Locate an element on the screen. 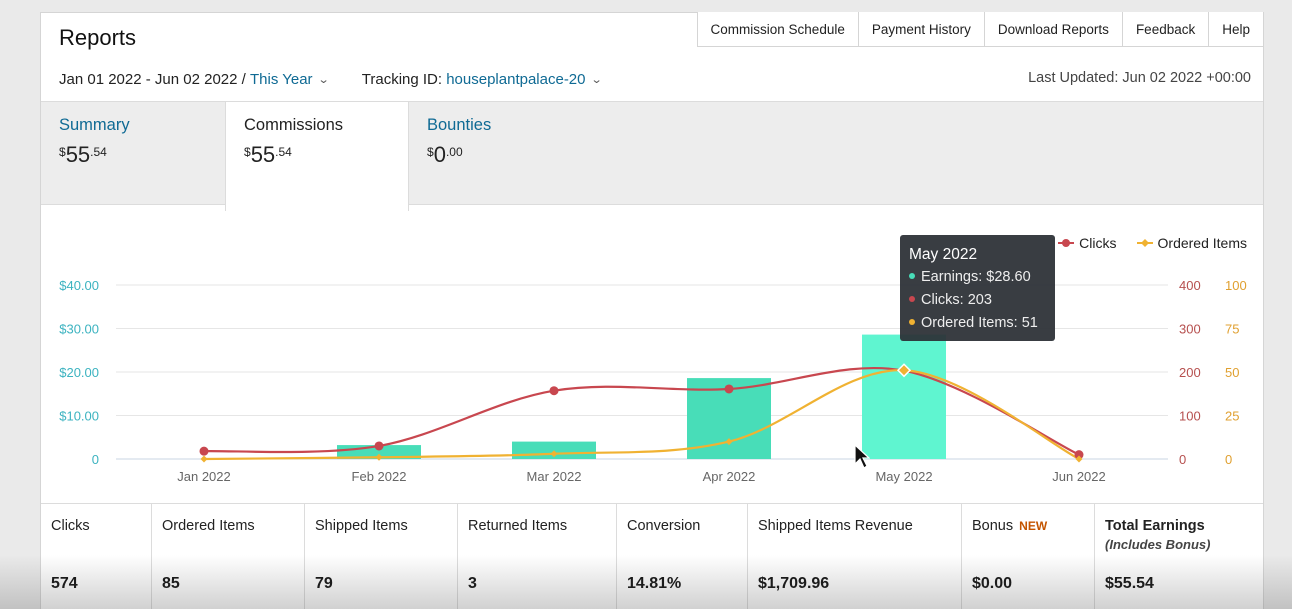  stat-returned-items: Returned Items 3 is located at coordinates (537, 556).